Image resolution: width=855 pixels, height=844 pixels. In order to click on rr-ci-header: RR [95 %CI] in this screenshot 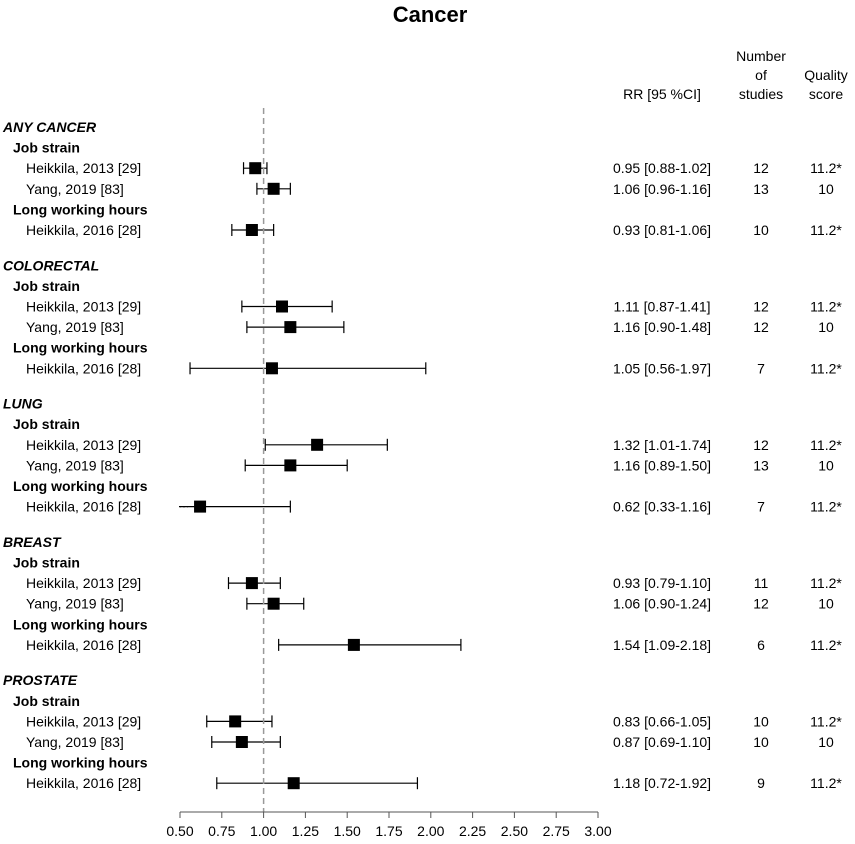, I will do `click(662, 94)`.